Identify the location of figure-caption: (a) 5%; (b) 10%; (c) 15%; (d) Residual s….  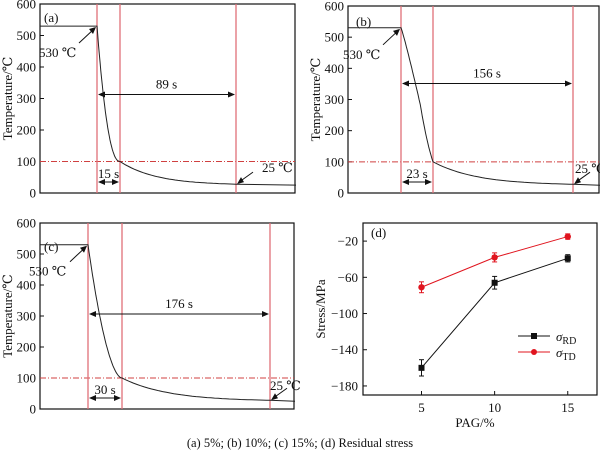
(300, 443).